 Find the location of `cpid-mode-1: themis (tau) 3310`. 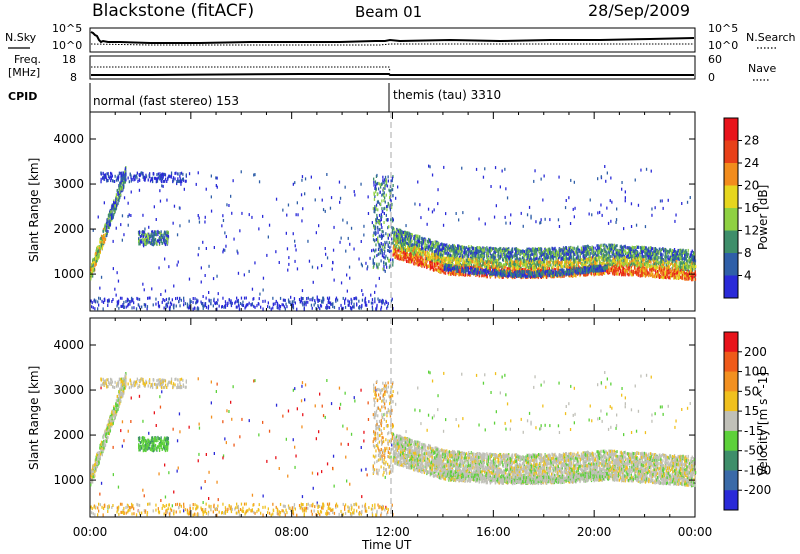

cpid-mode-1: themis (tau) 3310 is located at coordinates (447, 95).